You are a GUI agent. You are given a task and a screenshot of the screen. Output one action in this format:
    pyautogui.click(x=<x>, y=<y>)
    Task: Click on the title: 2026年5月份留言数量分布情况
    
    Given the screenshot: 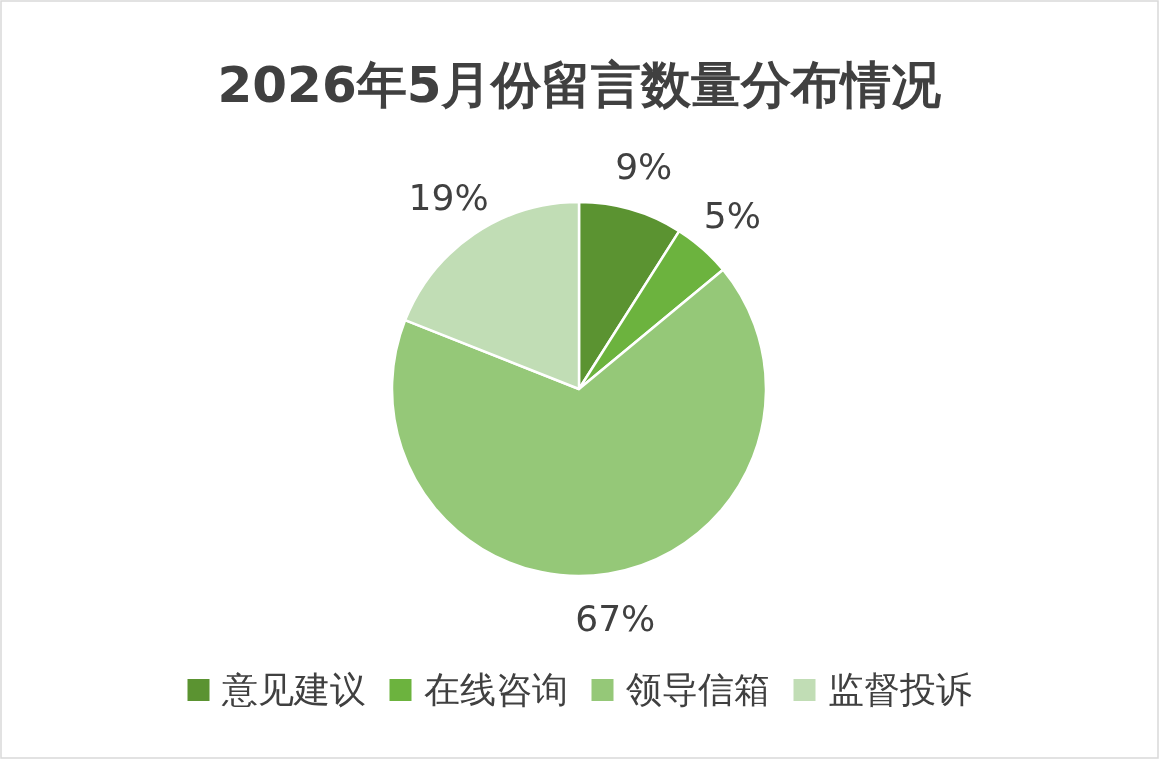 What is the action you would take?
    pyautogui.click(x=579, y=85)
    